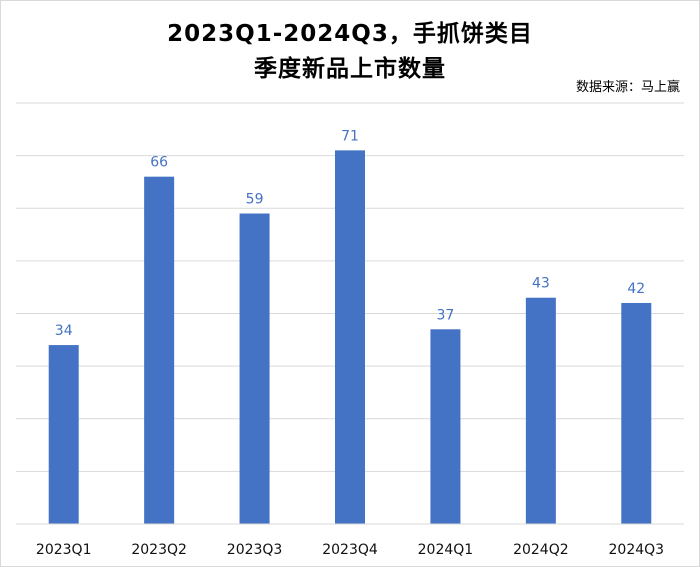 The height and width of the screenshot is (567, 700). I want to click on data-label: 59, so click(255, 200).